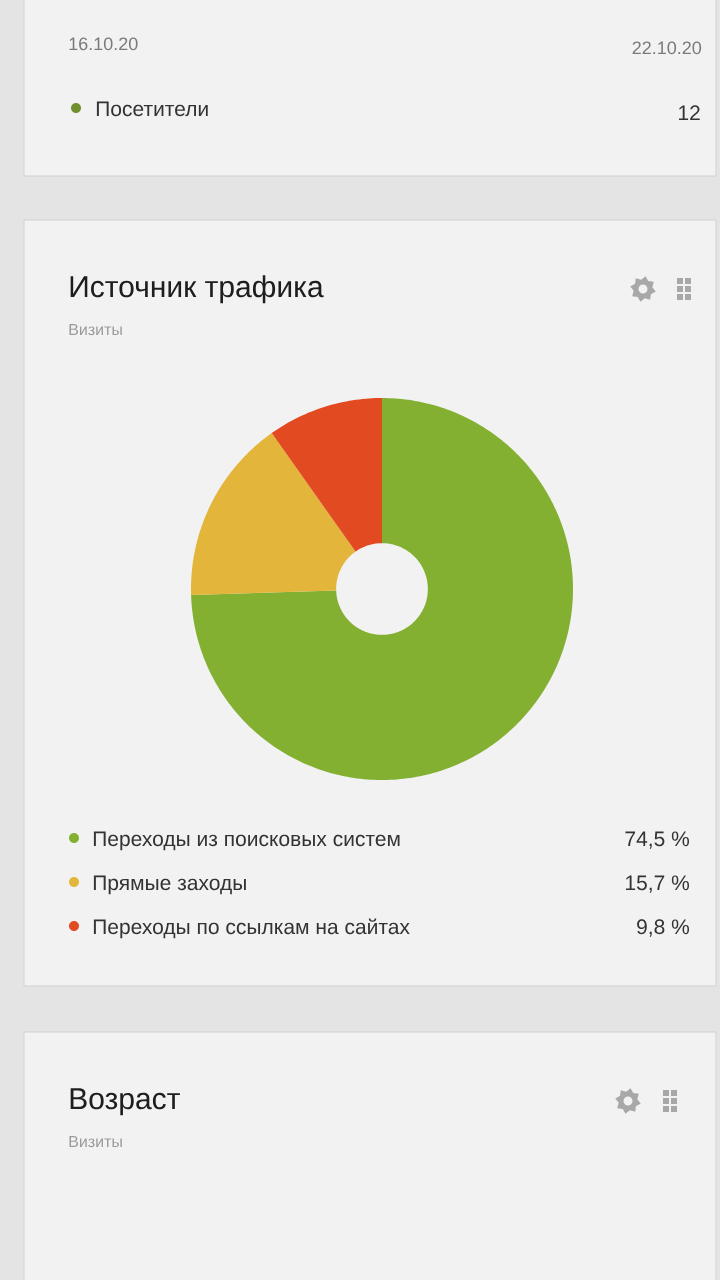 The image size is (720, 1280). I want to click on data-label: 74,5 %, so click(657, 840).